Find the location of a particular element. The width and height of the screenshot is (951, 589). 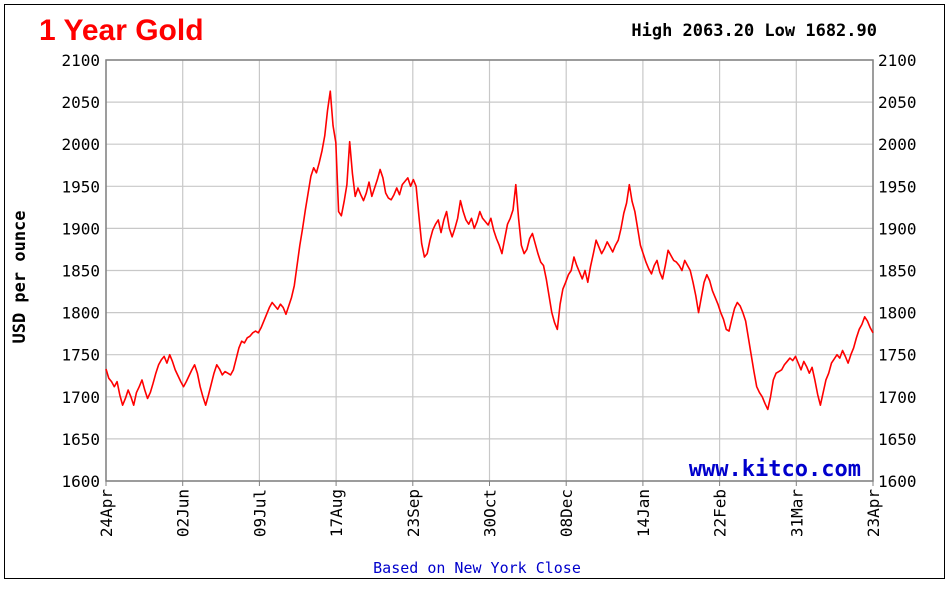

x-tick-label: 17Aug is located at coordinates (336, 513).